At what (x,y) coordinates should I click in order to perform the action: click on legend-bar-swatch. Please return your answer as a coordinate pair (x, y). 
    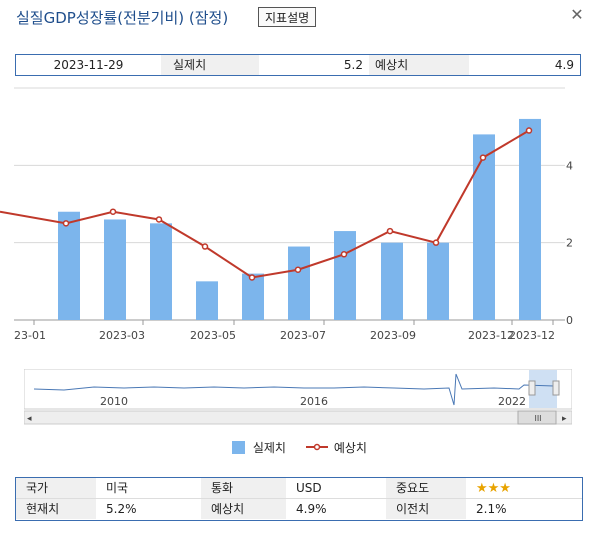
    Looking at the image, I should click on (238, 447).